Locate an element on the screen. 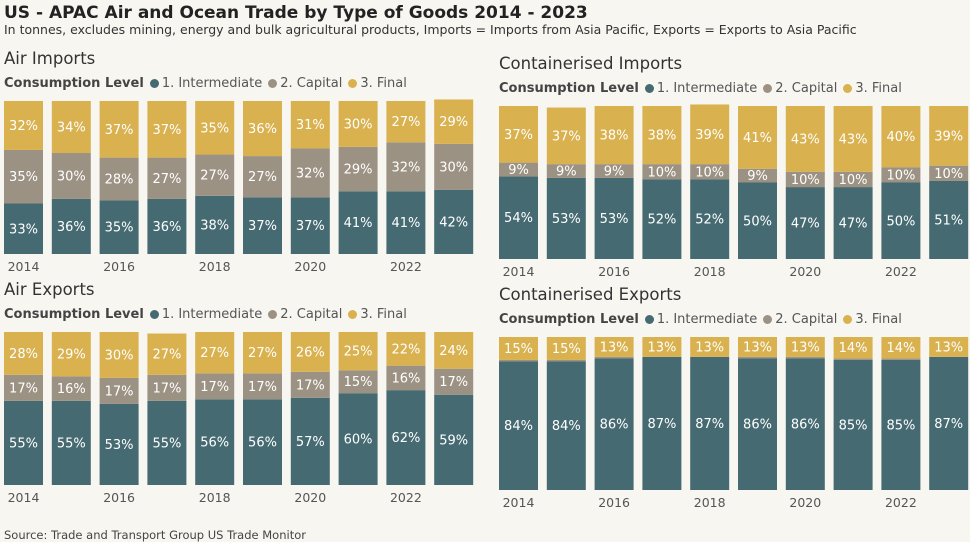 Image resolution: width=970 pixels, height=542 pixels. x-tick-label: 2020 is located at coordinates (310, 497).